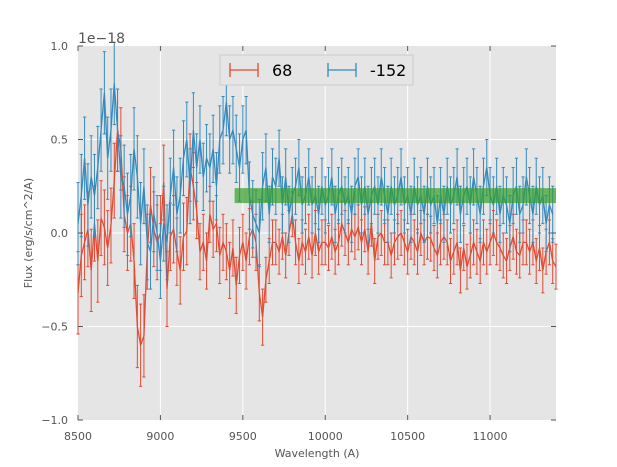 This screenshot has height=467, width=617. What do you see at coordinates (28, 233) in the screenshot?
I see `y-axis-label: Flux (erg/s/cm^2/A)` at bounding box center [28, 233].